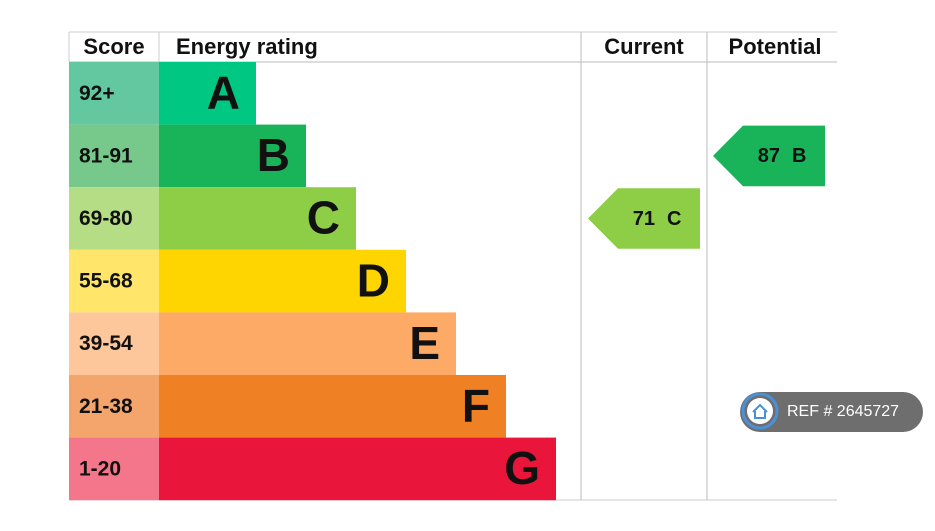  I want to click on header-rating: Energy rating, so click(247, 46).